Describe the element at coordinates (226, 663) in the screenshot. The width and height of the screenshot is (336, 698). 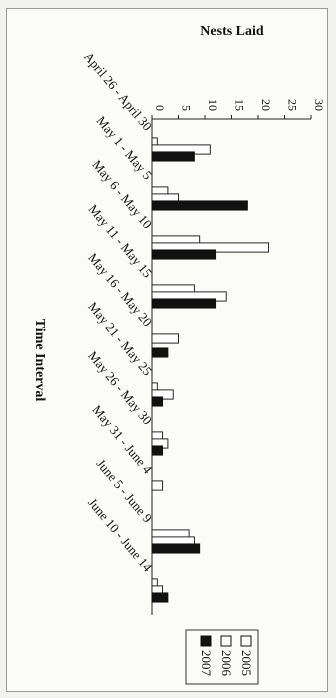
I see `legend-label-2006: 2006` at that location.